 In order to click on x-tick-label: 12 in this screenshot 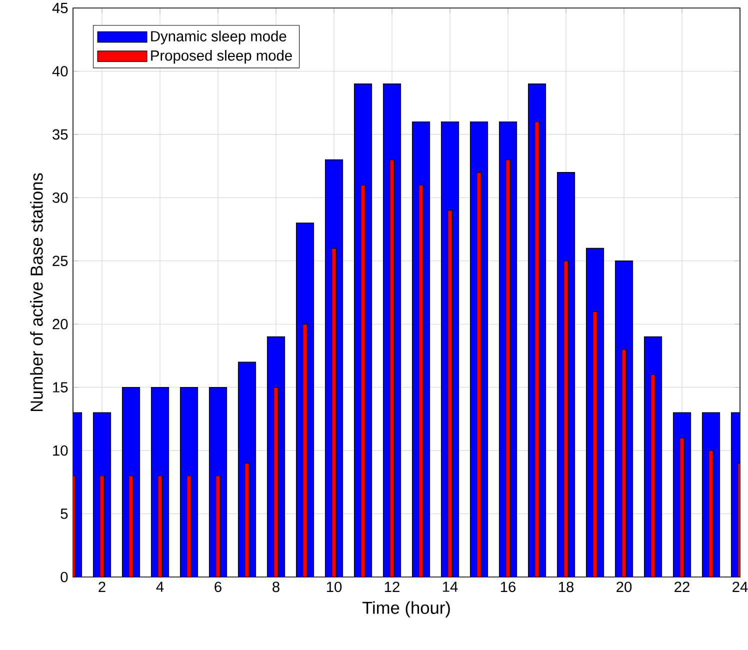, I will do `click(392, 587)`.